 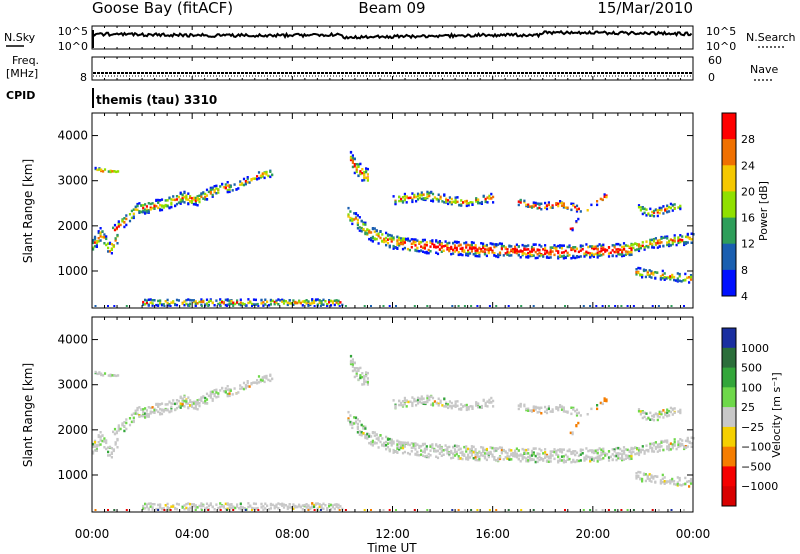 What do you see at coordinates (748, 165) in the screenshot?
I see `colorbar-tick-label: 24` at bounding box center [748, 165].